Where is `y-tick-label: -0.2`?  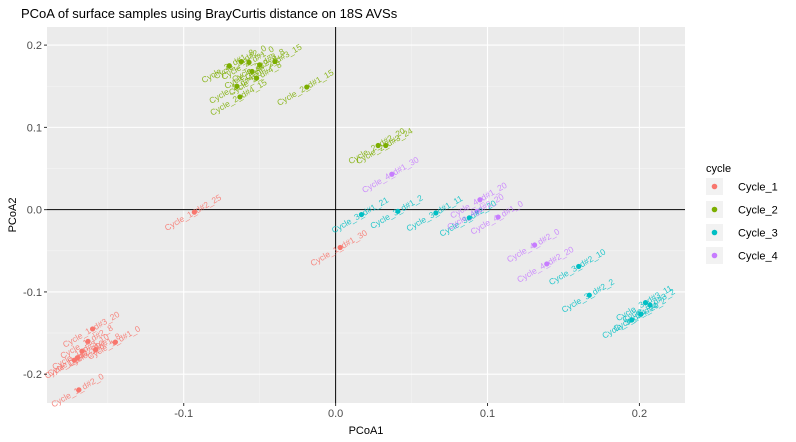
y-tick-label: -0.2 is located at coordinates (32, 375).